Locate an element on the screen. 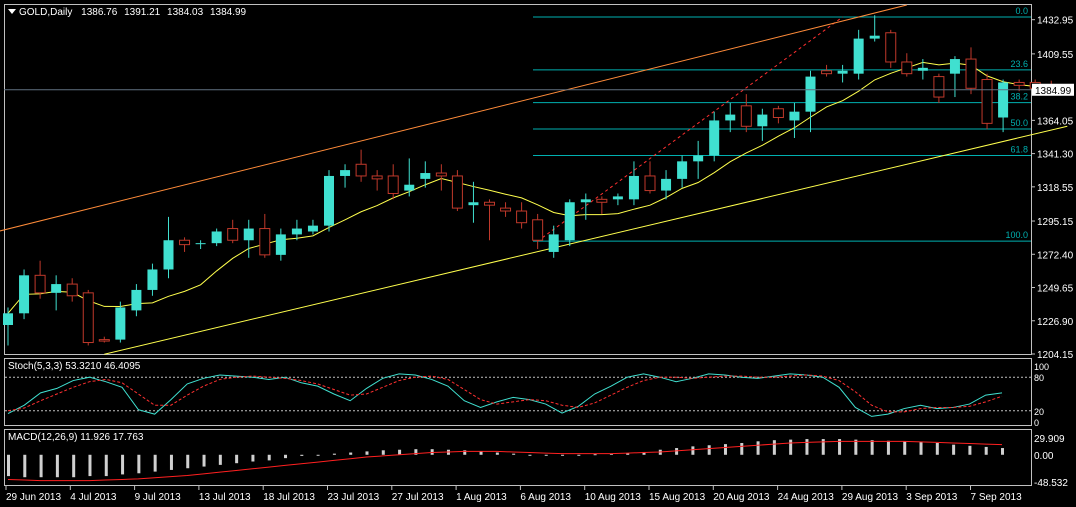 The height and width of the screenshot is (507, 1076). date-tick-label: 6 Aug 2013 is located at coordinates (545, 497).